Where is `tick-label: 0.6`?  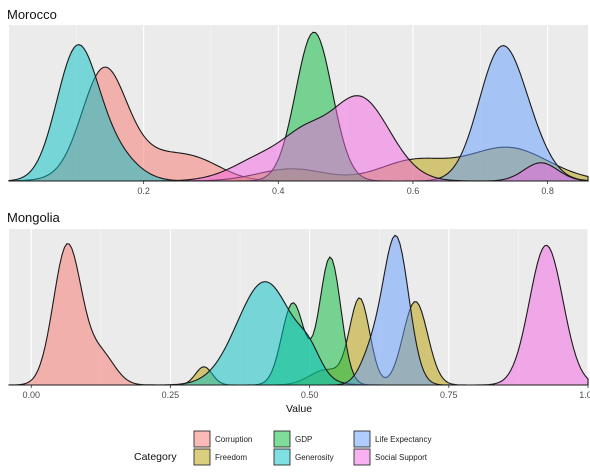 tick-label: 0.6 is located at coordinates (413, 191).